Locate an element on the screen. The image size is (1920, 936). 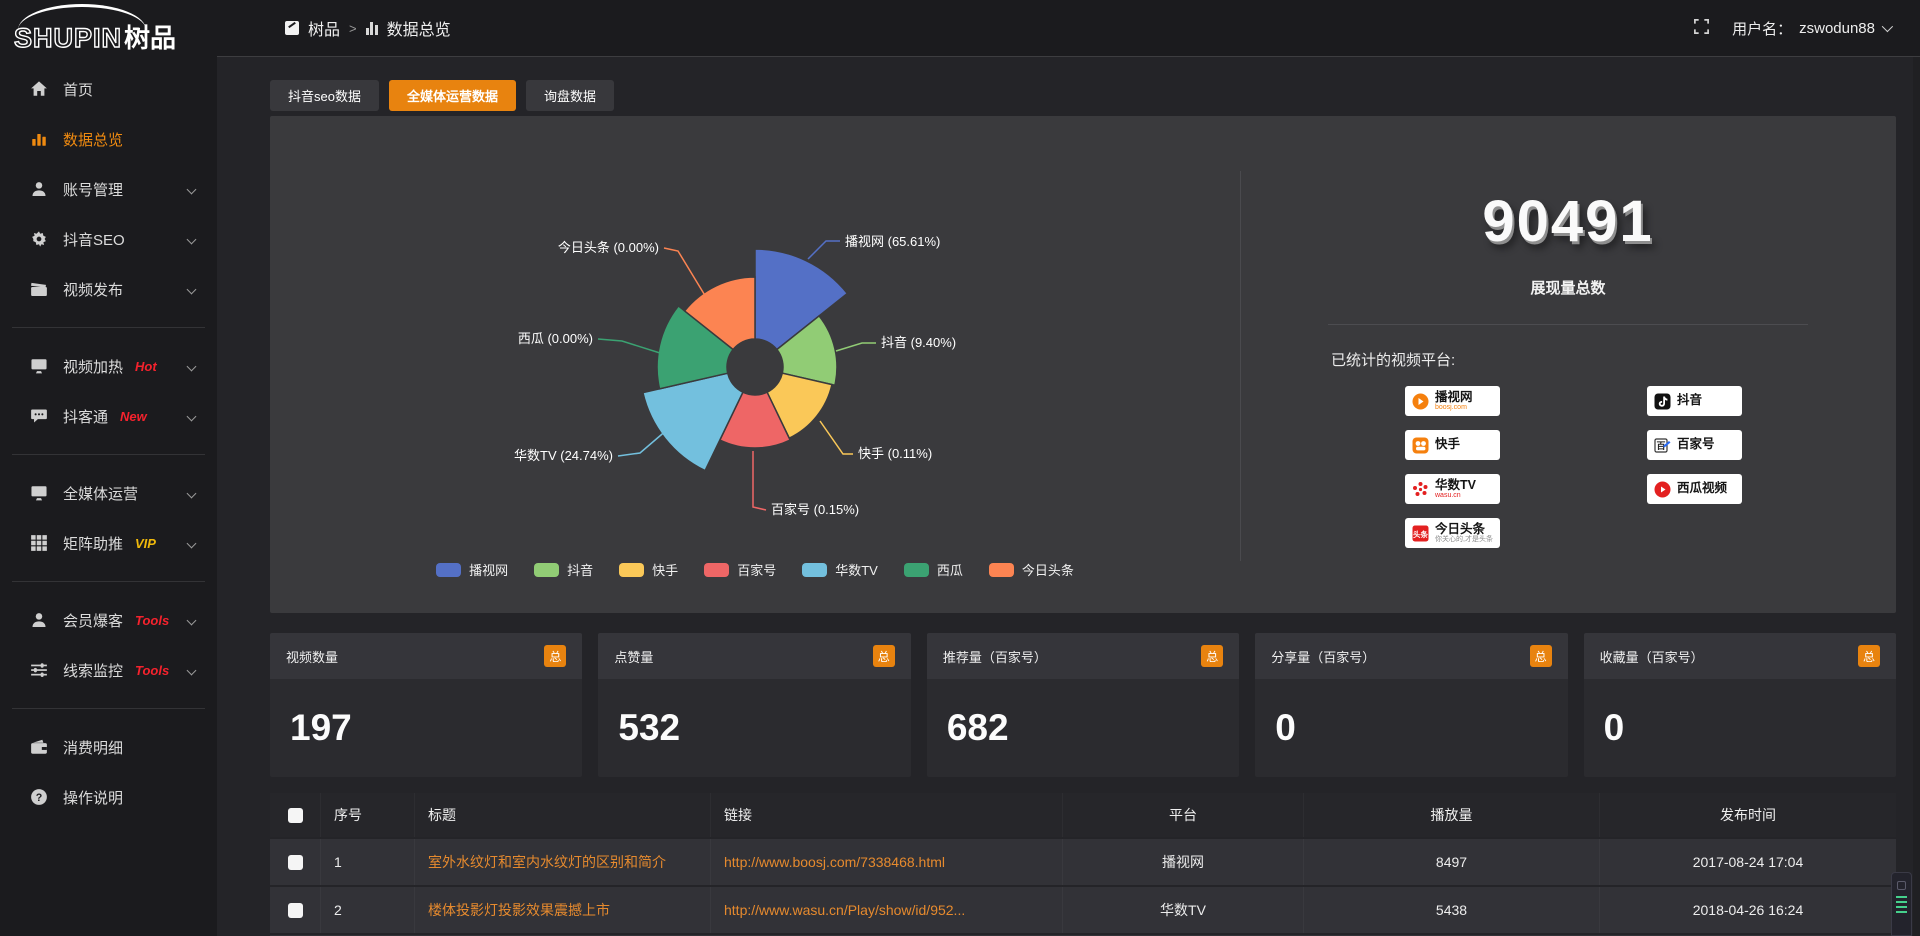
tab-inquiry-data: 询盘数据 is located at coordinates (569, 95).